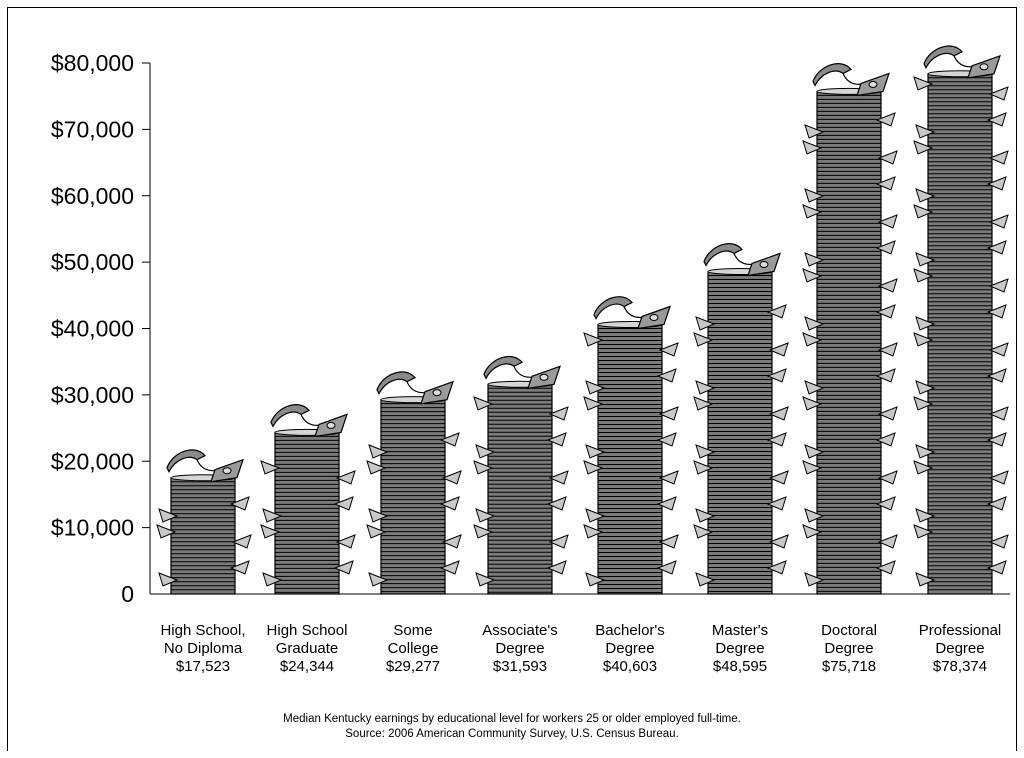 The image size is (1024, 758). Describe the element at coordinates (849, 630) in the screenshot. I see `category-label-line: Doctoral` at that location.